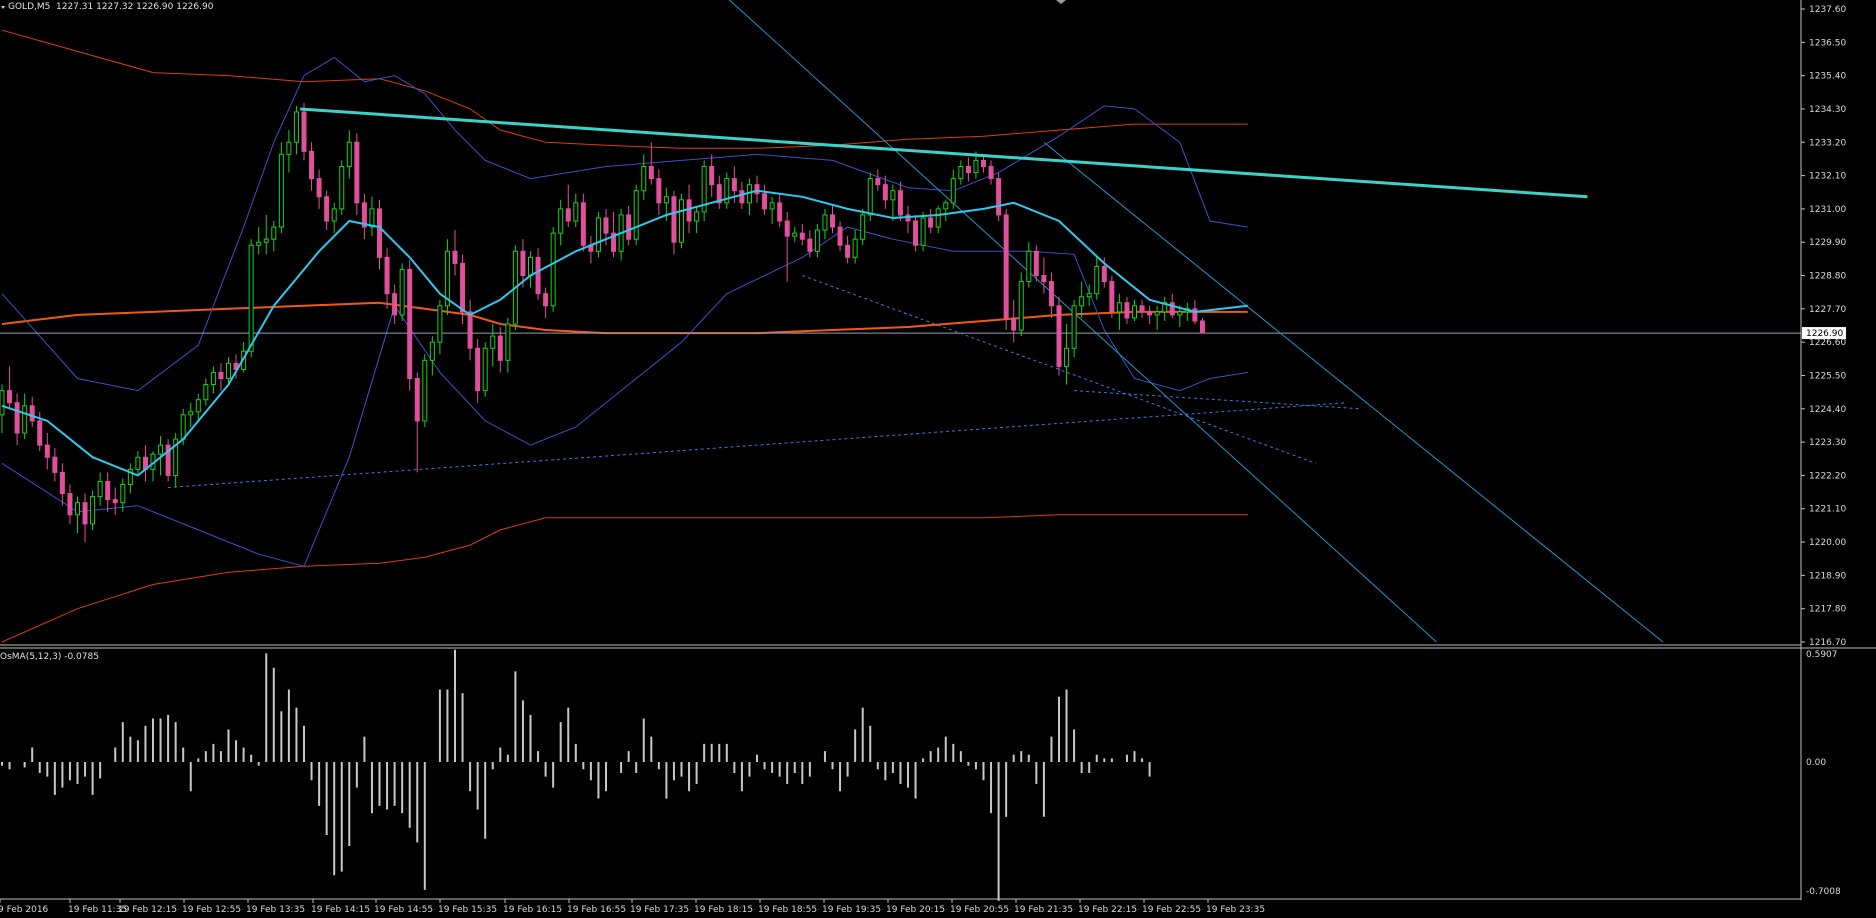 The width and height of the screenshot is (1876, 918). What do you see at coordinates (757, 445) in the screenshot?
I see `dotted-trend-line` at bounding box center [757, 445].